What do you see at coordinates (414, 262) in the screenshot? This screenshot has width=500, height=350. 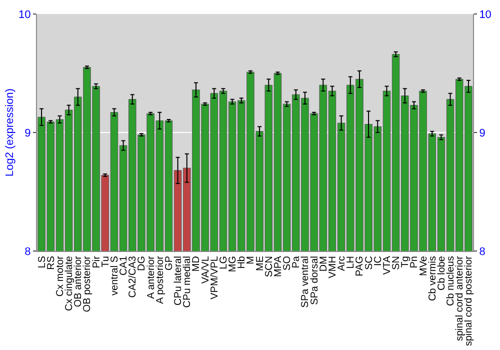 I see `x-tick-label: Pn` at bounding box center [414, 262].